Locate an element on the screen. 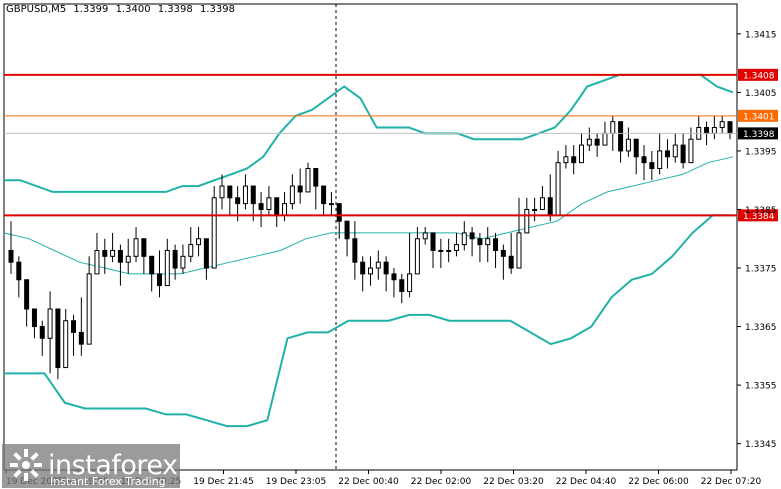 This screenshot has height=489, width=781. y-tick-label: 1.3395 is located at coordinates (761, 152).